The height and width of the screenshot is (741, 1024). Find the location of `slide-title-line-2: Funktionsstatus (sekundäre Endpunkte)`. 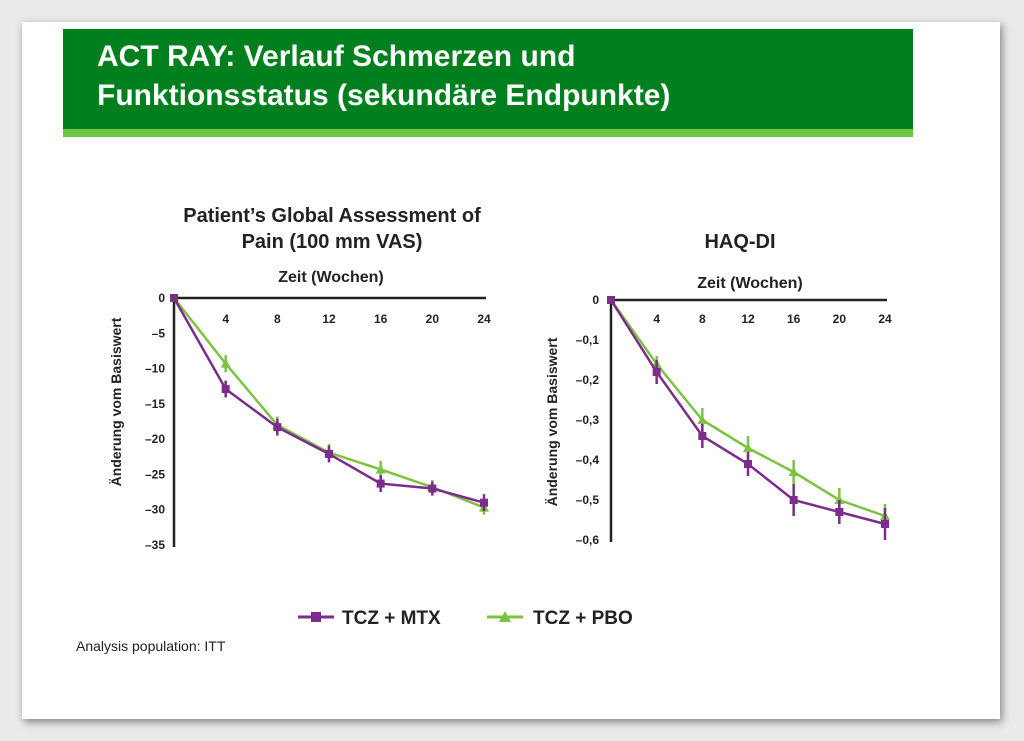

slide-title-line-2: Funktionsstatus (sekundäre Endpunkte) is located at coordinates (384, 95).